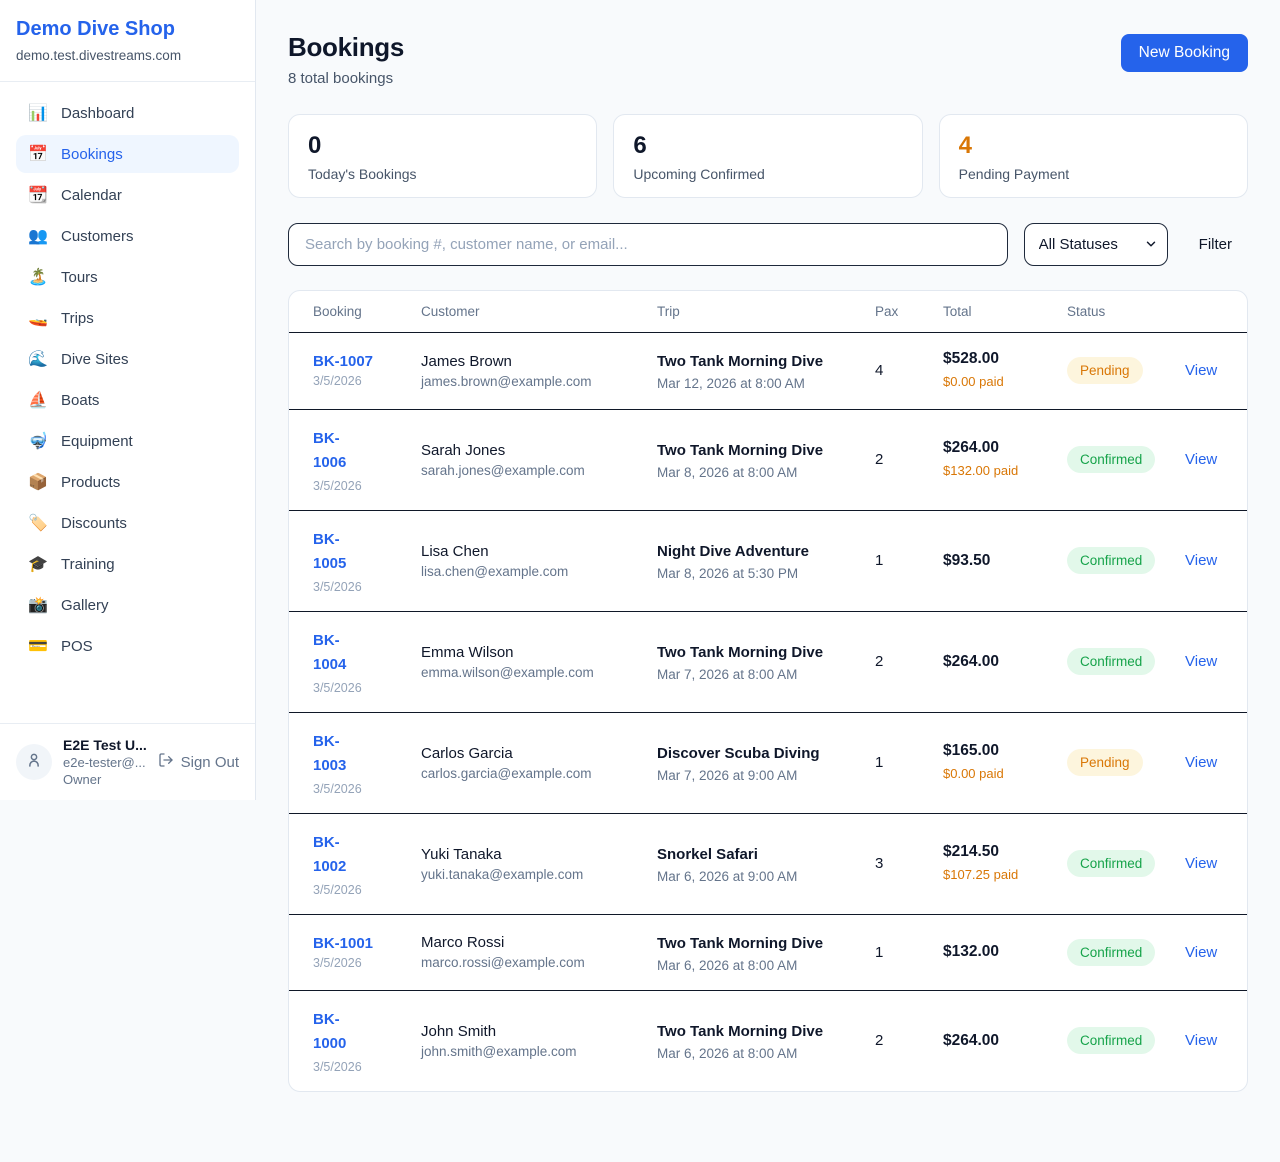 The height and width of the screenshot is (1162, 1280). What do you see at coordinates (330, 551) in the screenshot?
I see `booking-link: BK-1005` at bounding box center [330, 551].